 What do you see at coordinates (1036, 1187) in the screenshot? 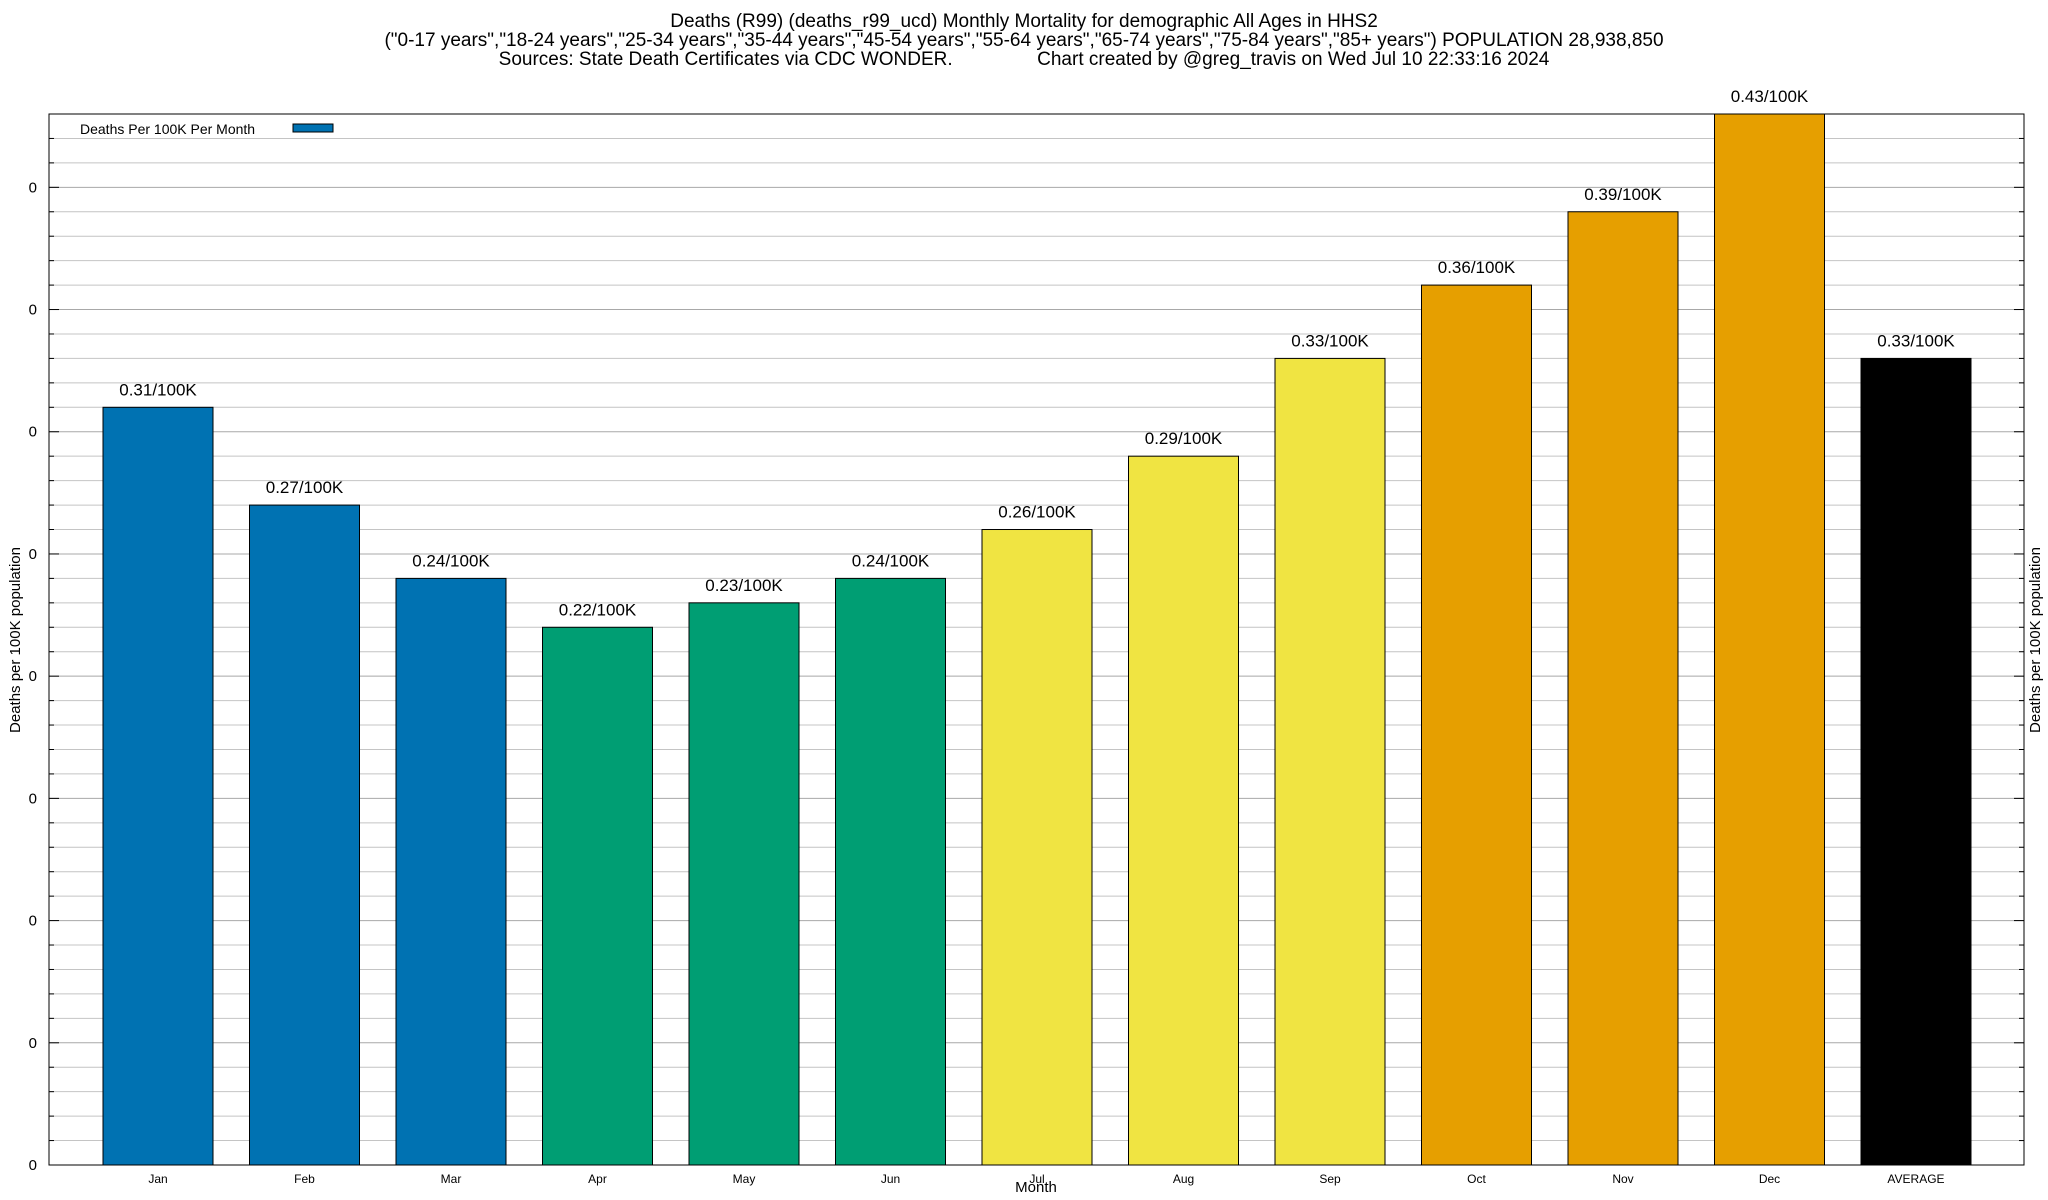
I see `x-axis-title: Month` at bounding box center [1036, 1187].